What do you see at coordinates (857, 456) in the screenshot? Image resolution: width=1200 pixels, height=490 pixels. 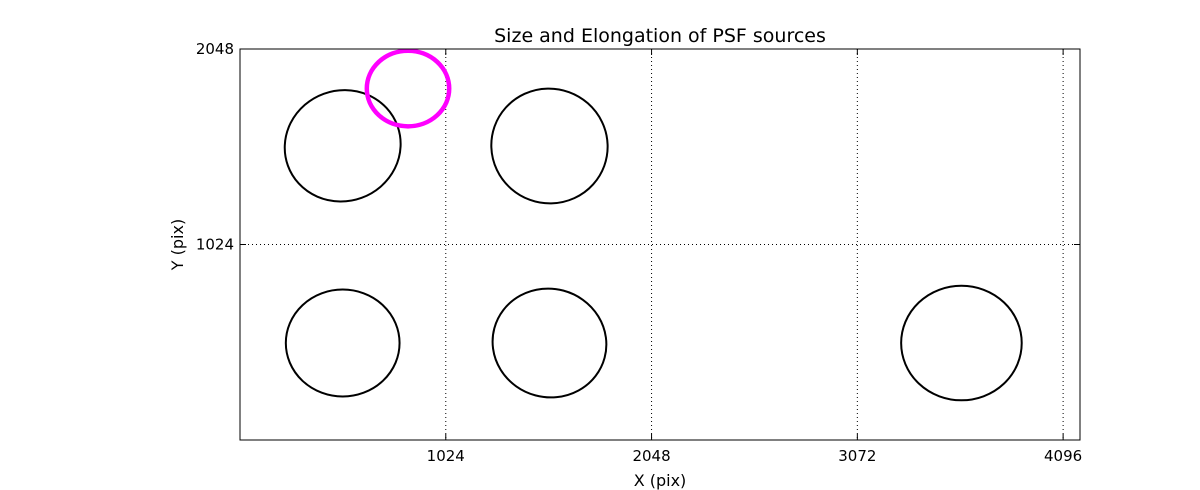 I see `x-tick-label: 3072` at bounding box center [857, 456].